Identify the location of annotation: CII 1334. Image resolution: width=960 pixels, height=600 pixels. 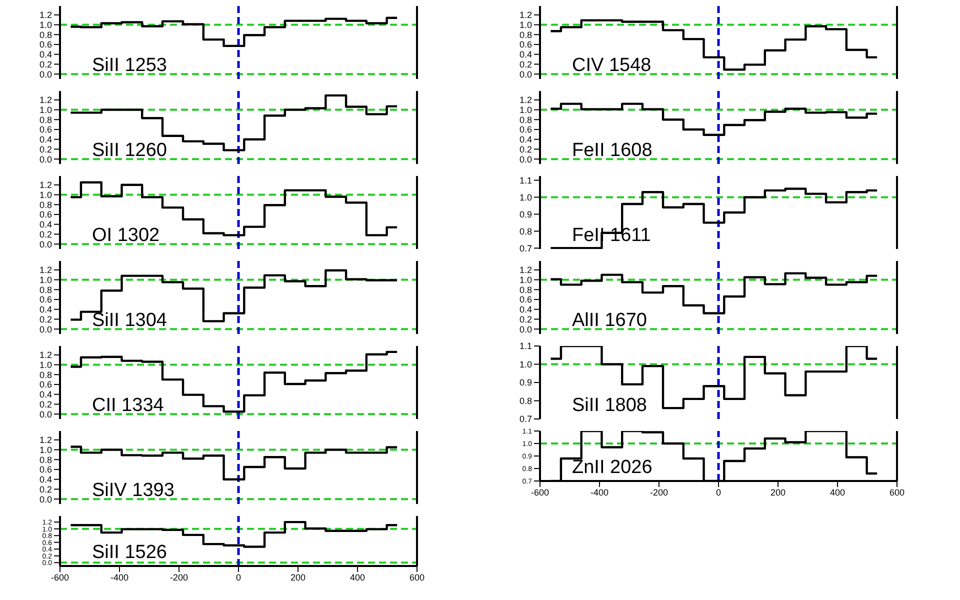
(128, 406).